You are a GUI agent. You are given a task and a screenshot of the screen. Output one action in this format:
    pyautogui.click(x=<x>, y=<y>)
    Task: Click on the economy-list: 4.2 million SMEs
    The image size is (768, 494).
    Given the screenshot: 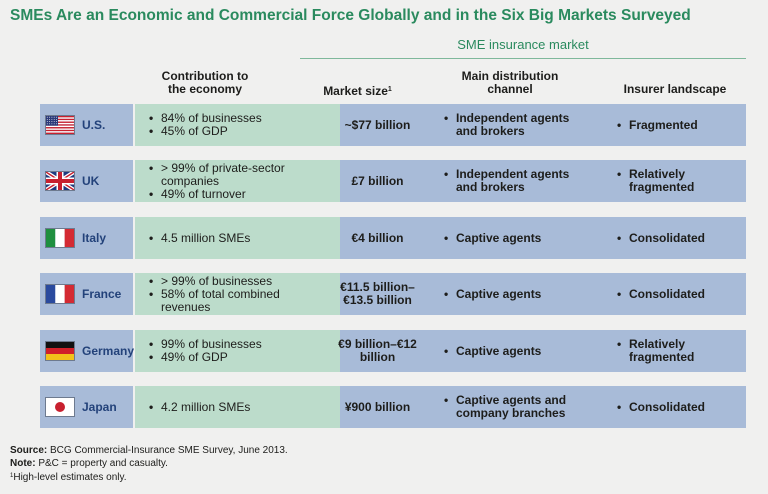 What is the action you would take?
    pyautogui.click(x=199, y=407)
    